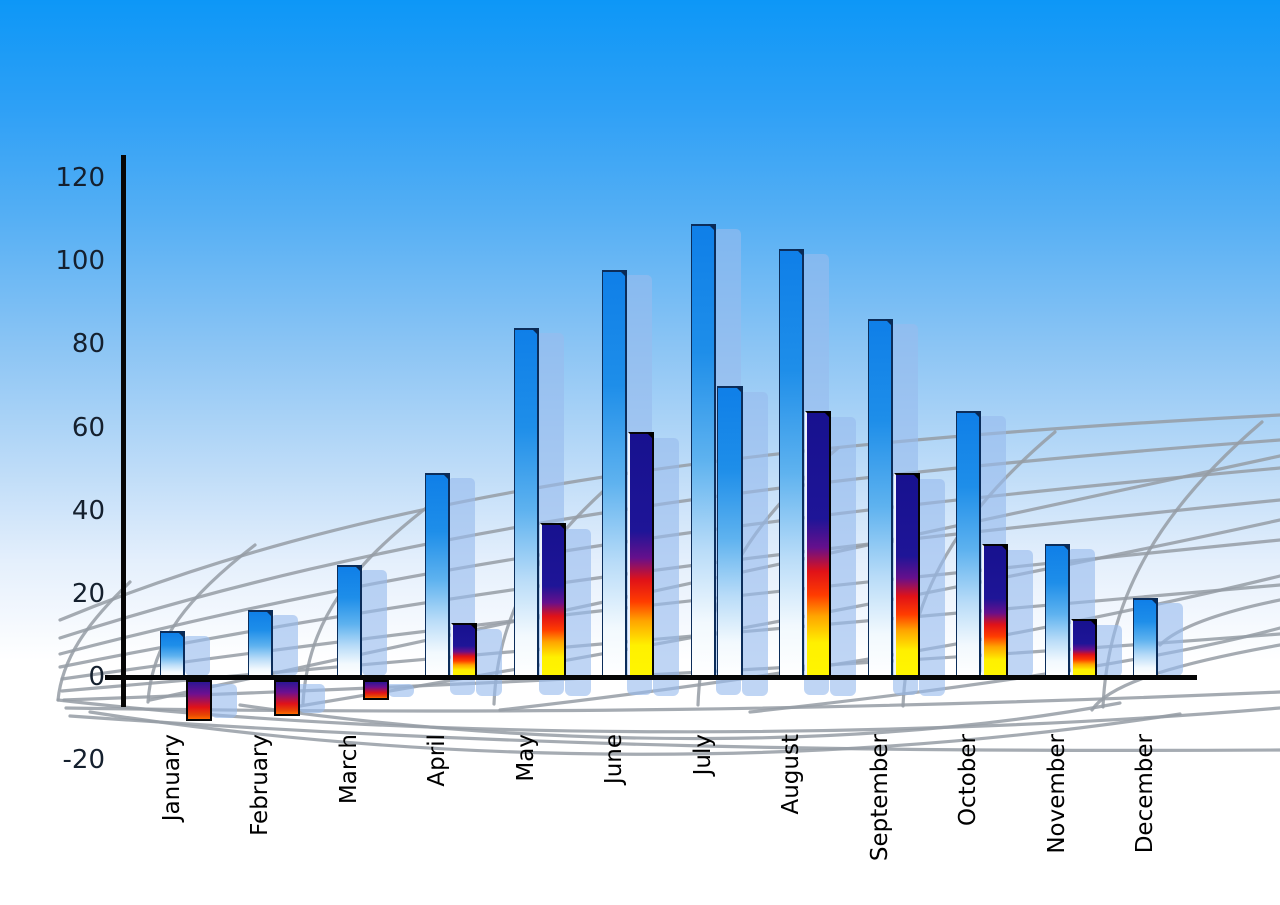 The width and height of the screenshot is (1280, 905). What do you see at coordinates (526, 503) in the screenshot?
I see `bar-may-s1` at bounding box center [526, 503].